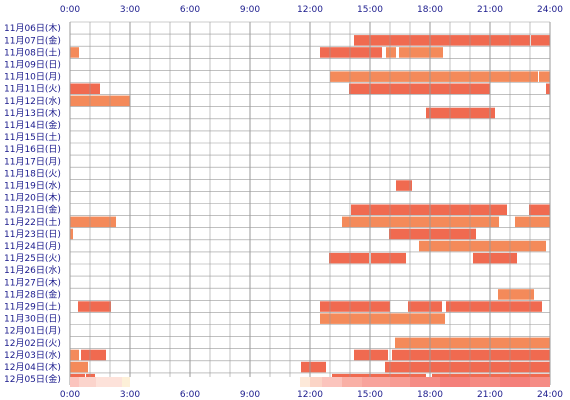  I want to click on x-tick-bottom-5: 15:00, so click(370, 395).